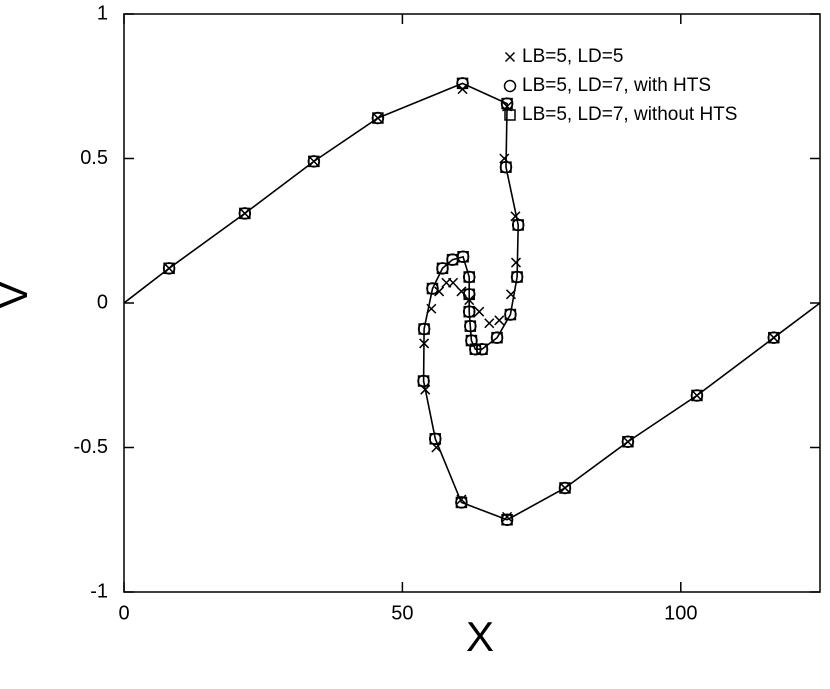 The image size is (830, 689). Describe the element at coordinates (123, 613) in the screenshot. I see `x-tick-label: 0` at that location.